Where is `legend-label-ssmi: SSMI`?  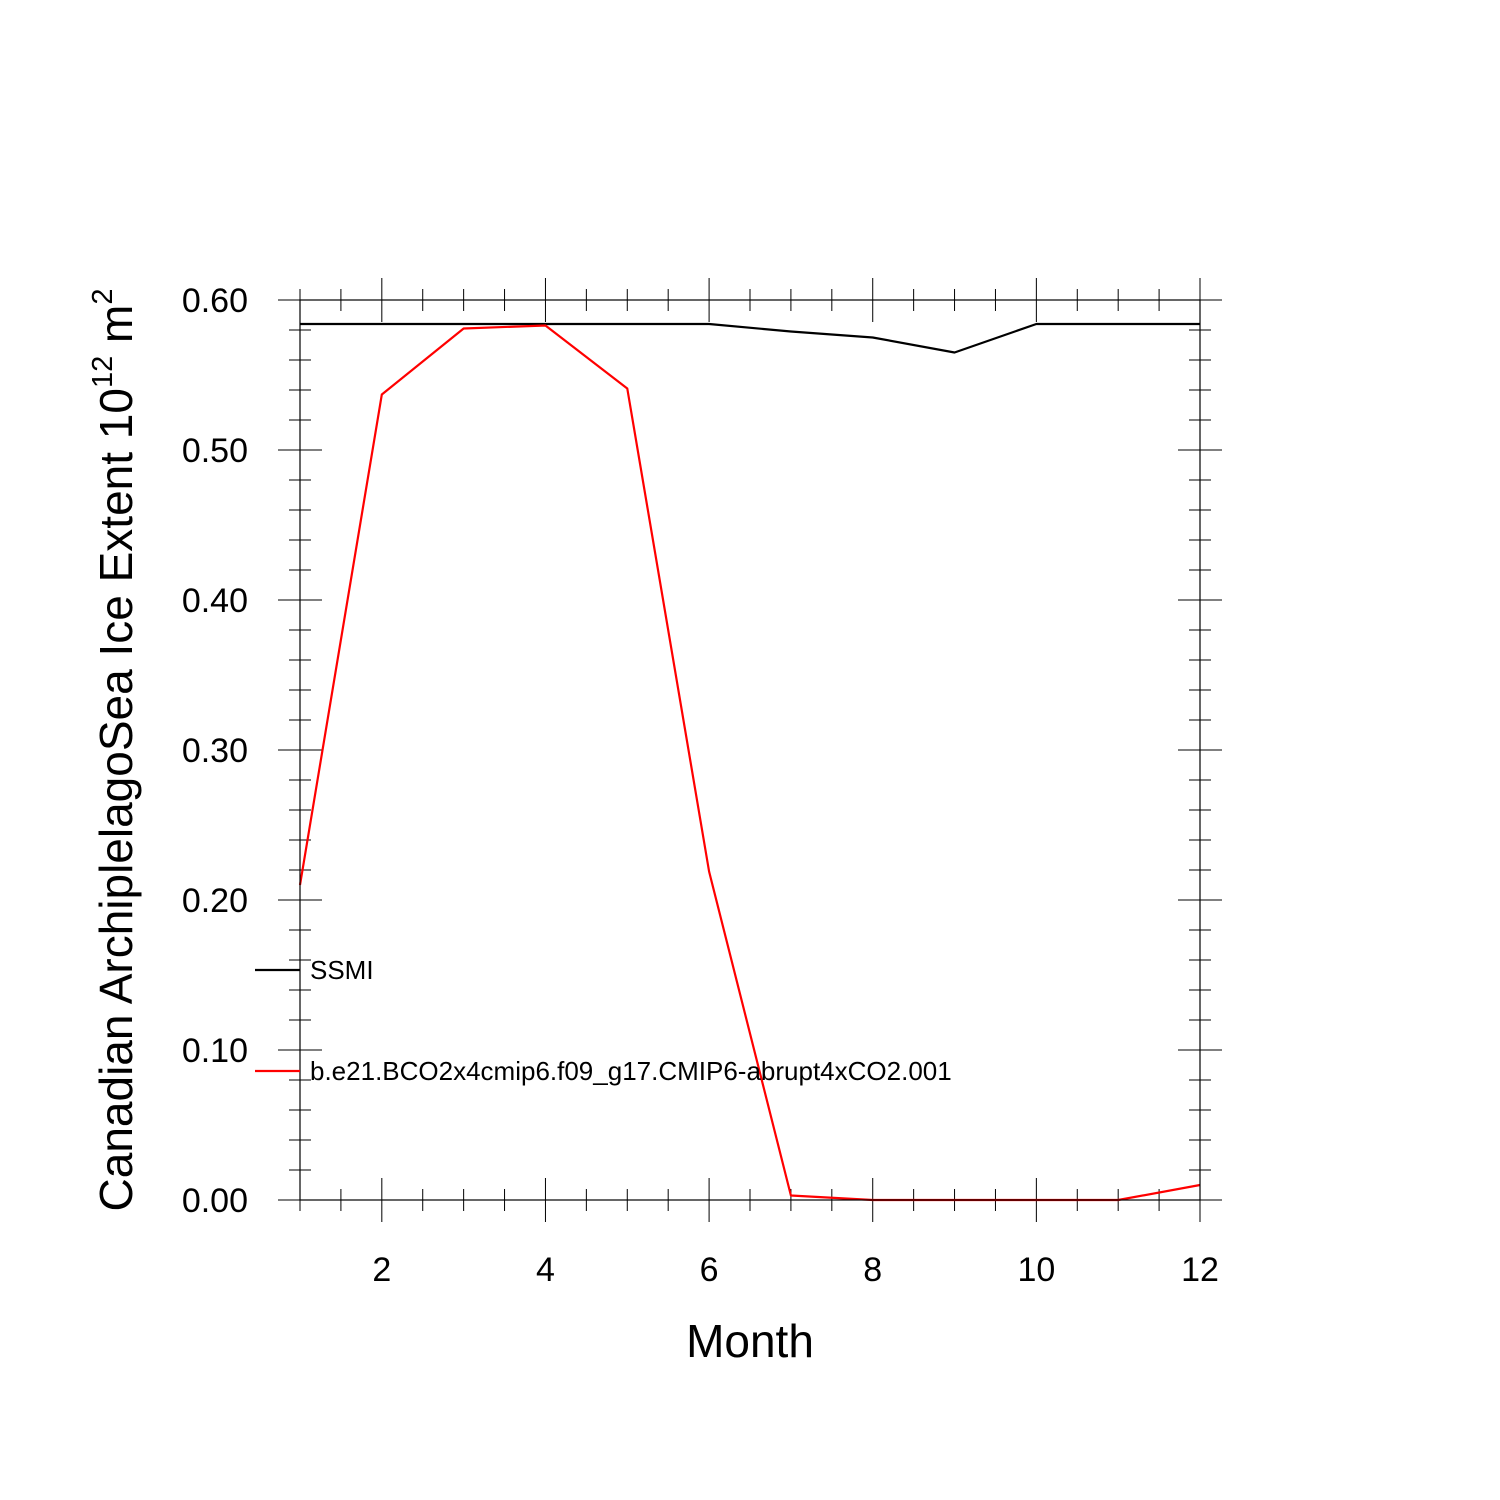
legend-label-ssmi: SSMI is located at coordinates (342, 970).